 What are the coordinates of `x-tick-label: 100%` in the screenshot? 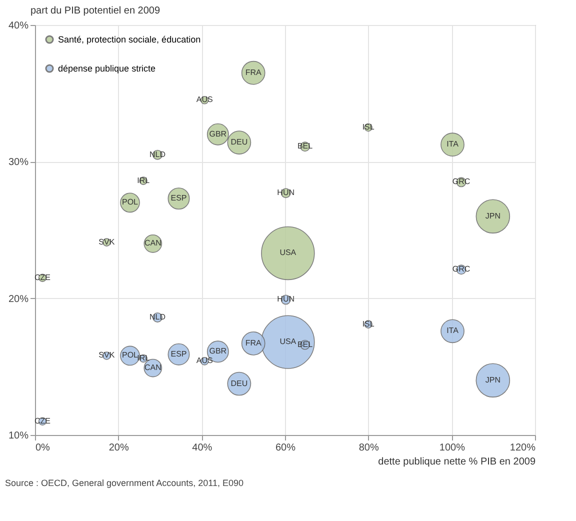 It's located at (452, 448).